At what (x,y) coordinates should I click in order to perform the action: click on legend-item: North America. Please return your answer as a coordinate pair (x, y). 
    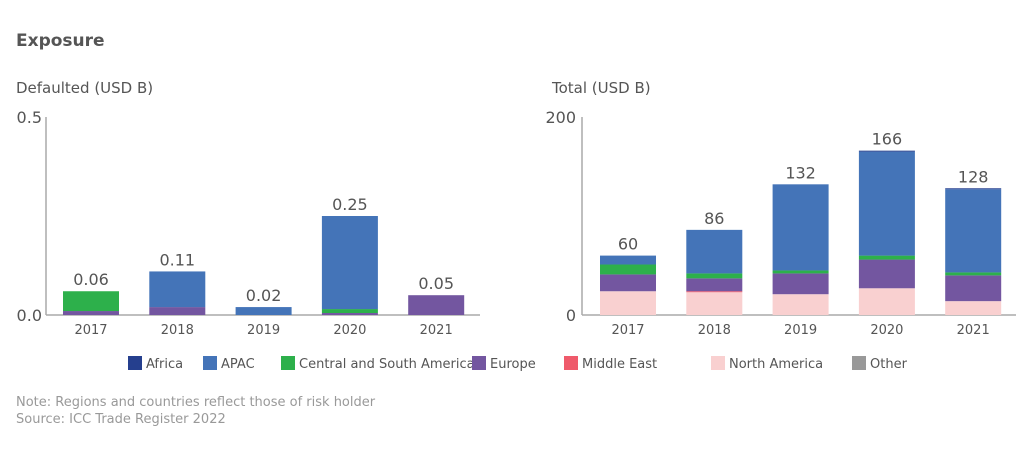
    Looking at the image, I should click on (767, 364).